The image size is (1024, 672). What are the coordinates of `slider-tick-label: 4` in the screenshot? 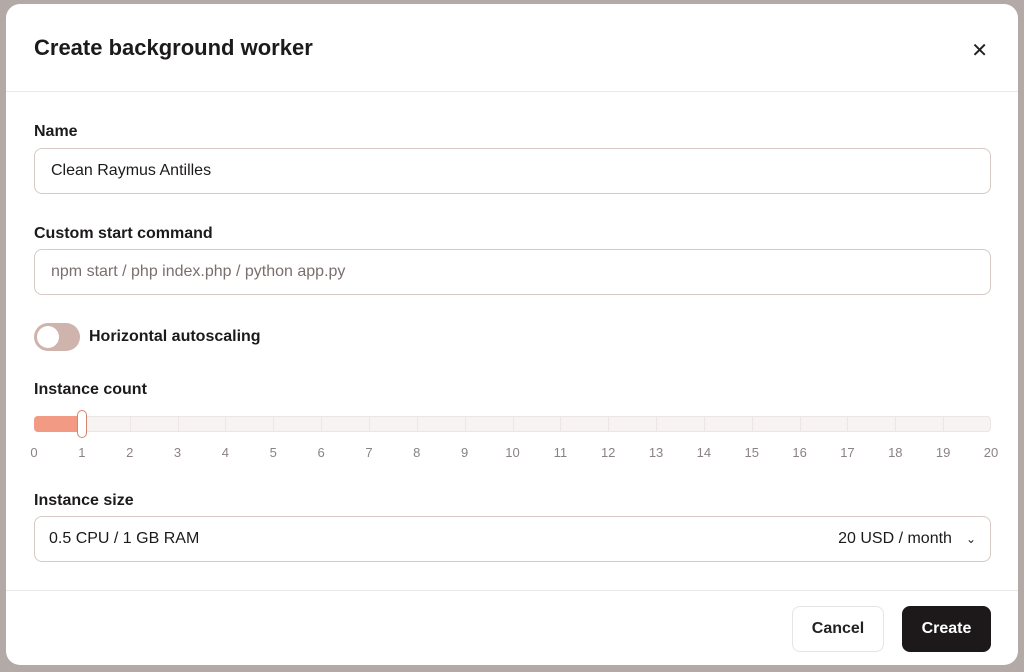 It's located at (225, 452).